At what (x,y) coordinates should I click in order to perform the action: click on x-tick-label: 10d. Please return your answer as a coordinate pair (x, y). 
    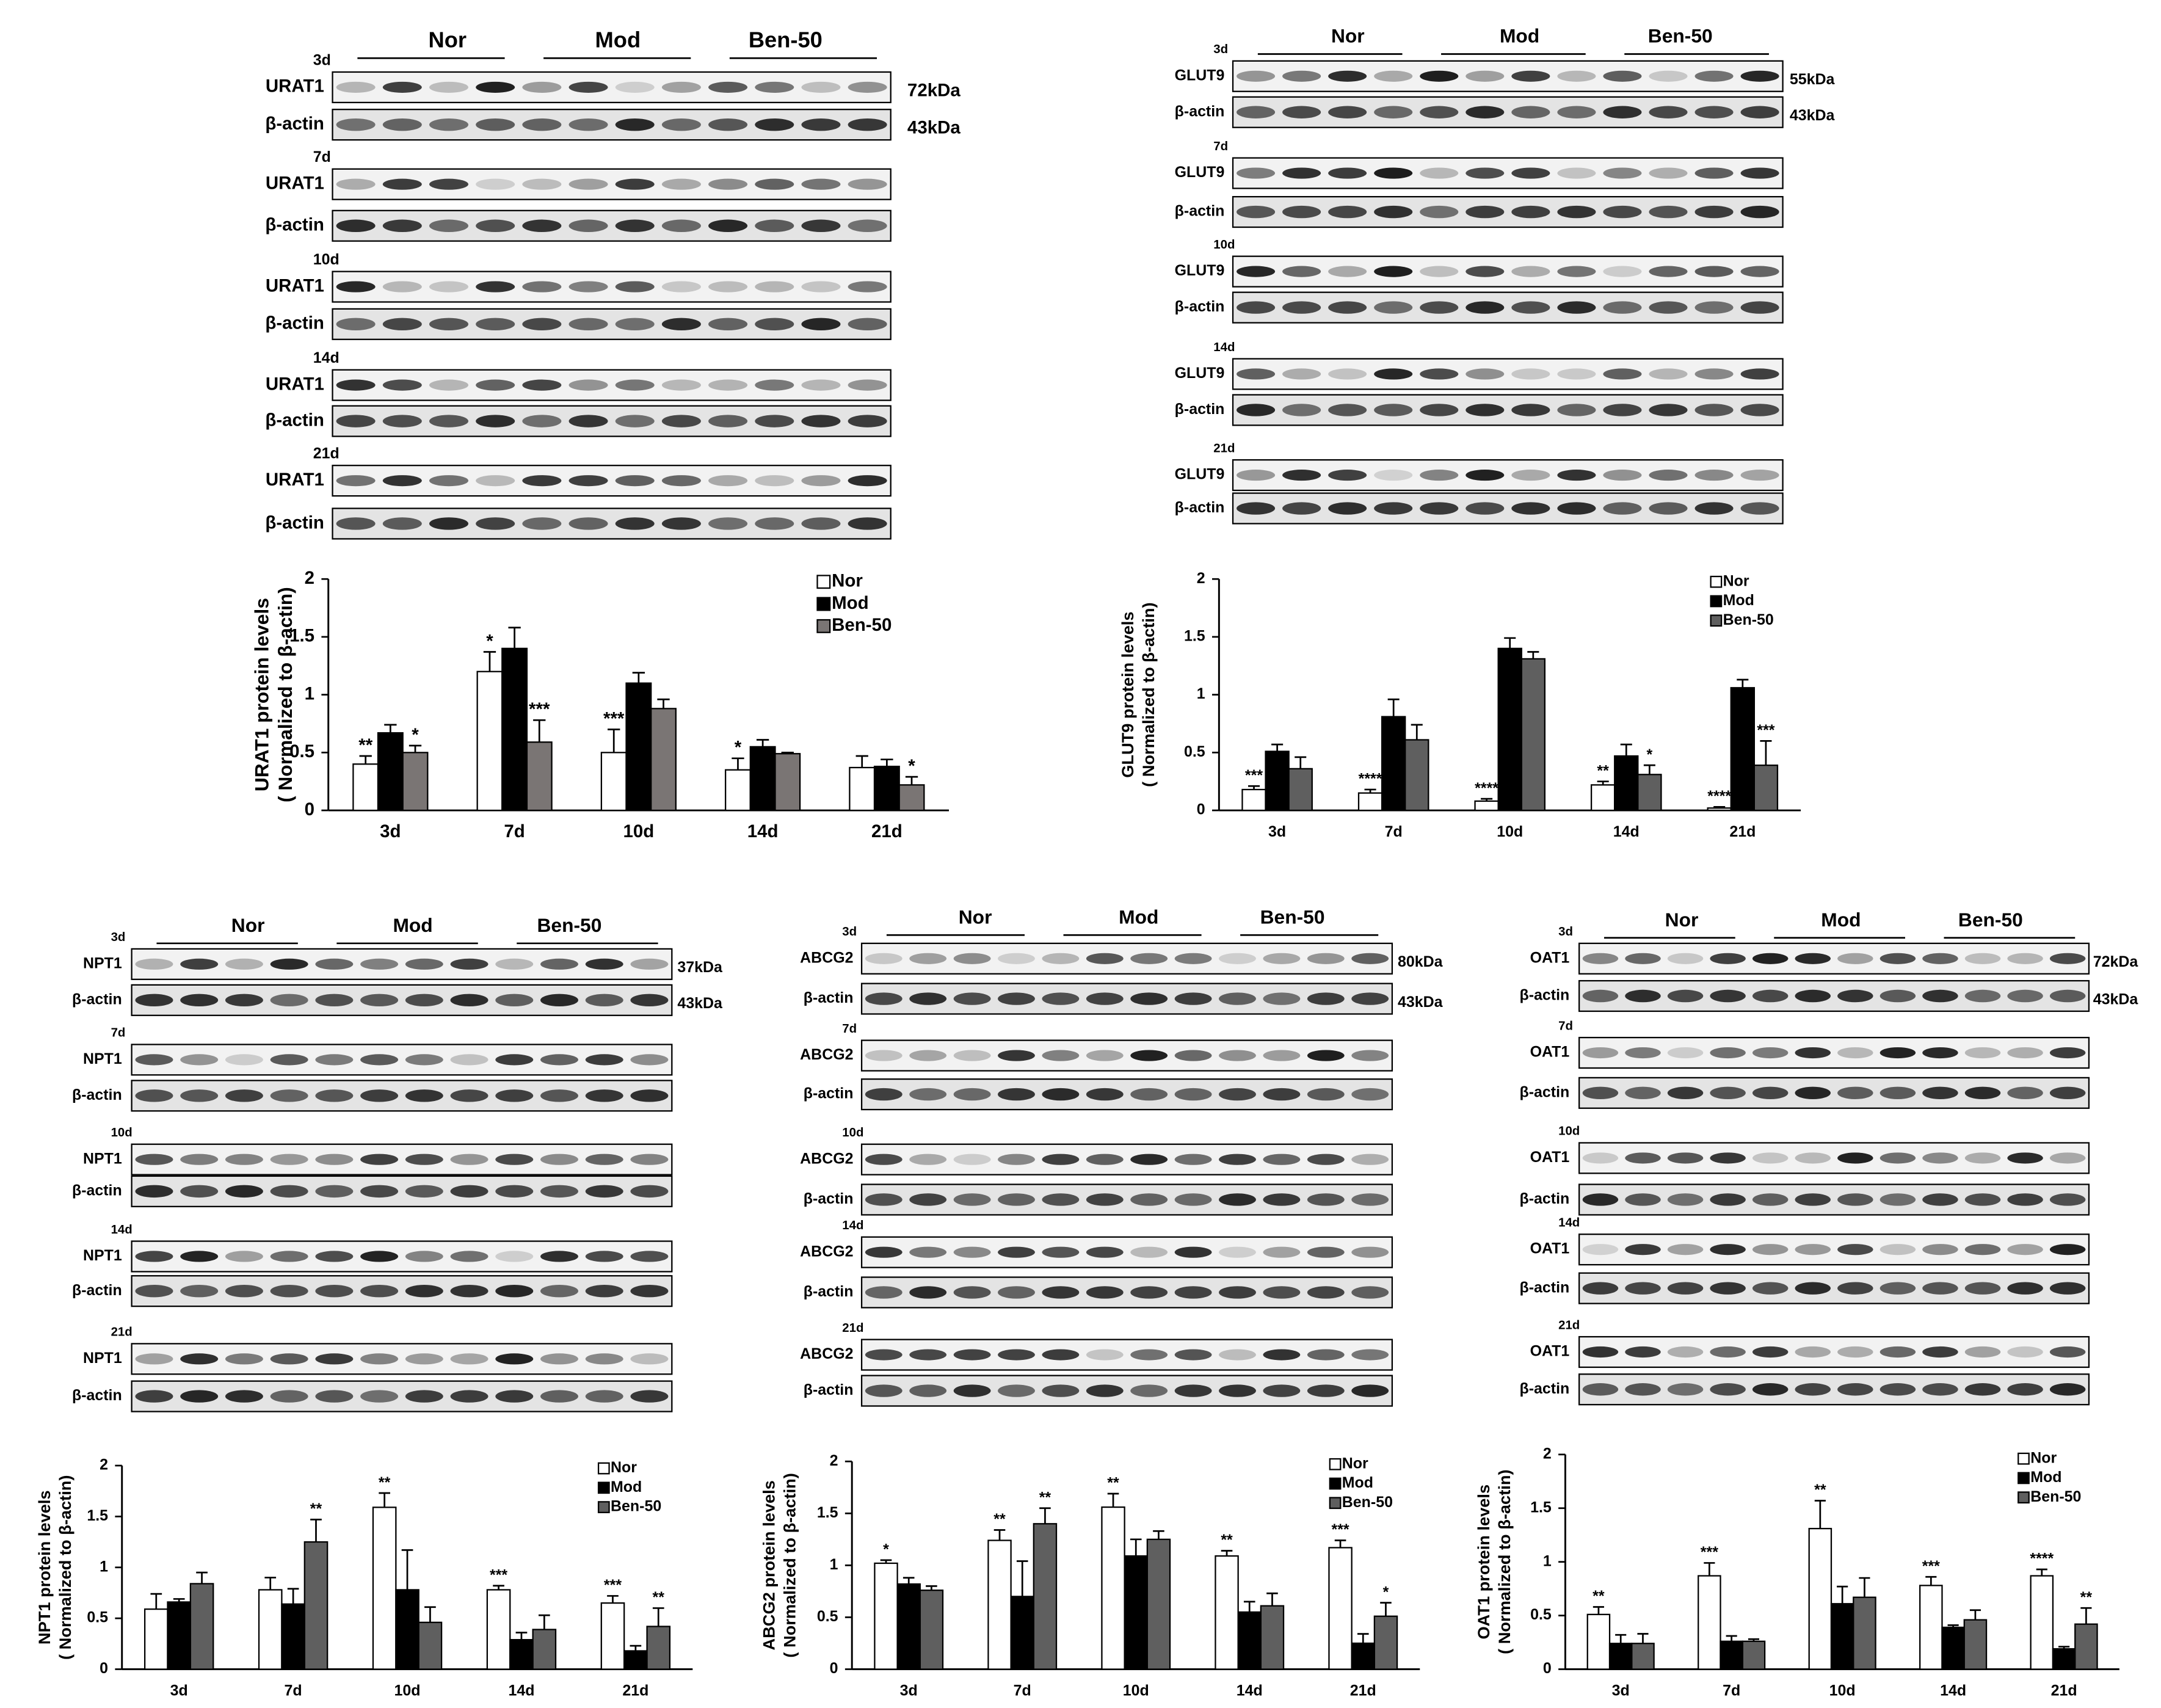
    Looking at the image, I should click on (1510, 832).